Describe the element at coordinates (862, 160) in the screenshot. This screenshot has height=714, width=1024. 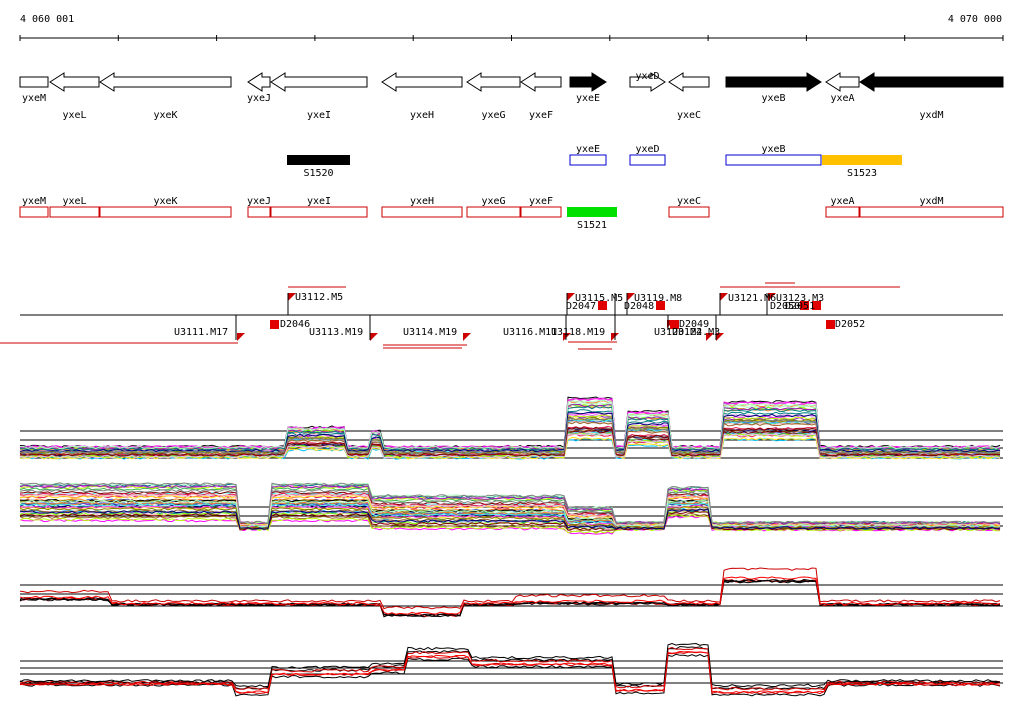
I see `srna-bar-S1523` at that location.